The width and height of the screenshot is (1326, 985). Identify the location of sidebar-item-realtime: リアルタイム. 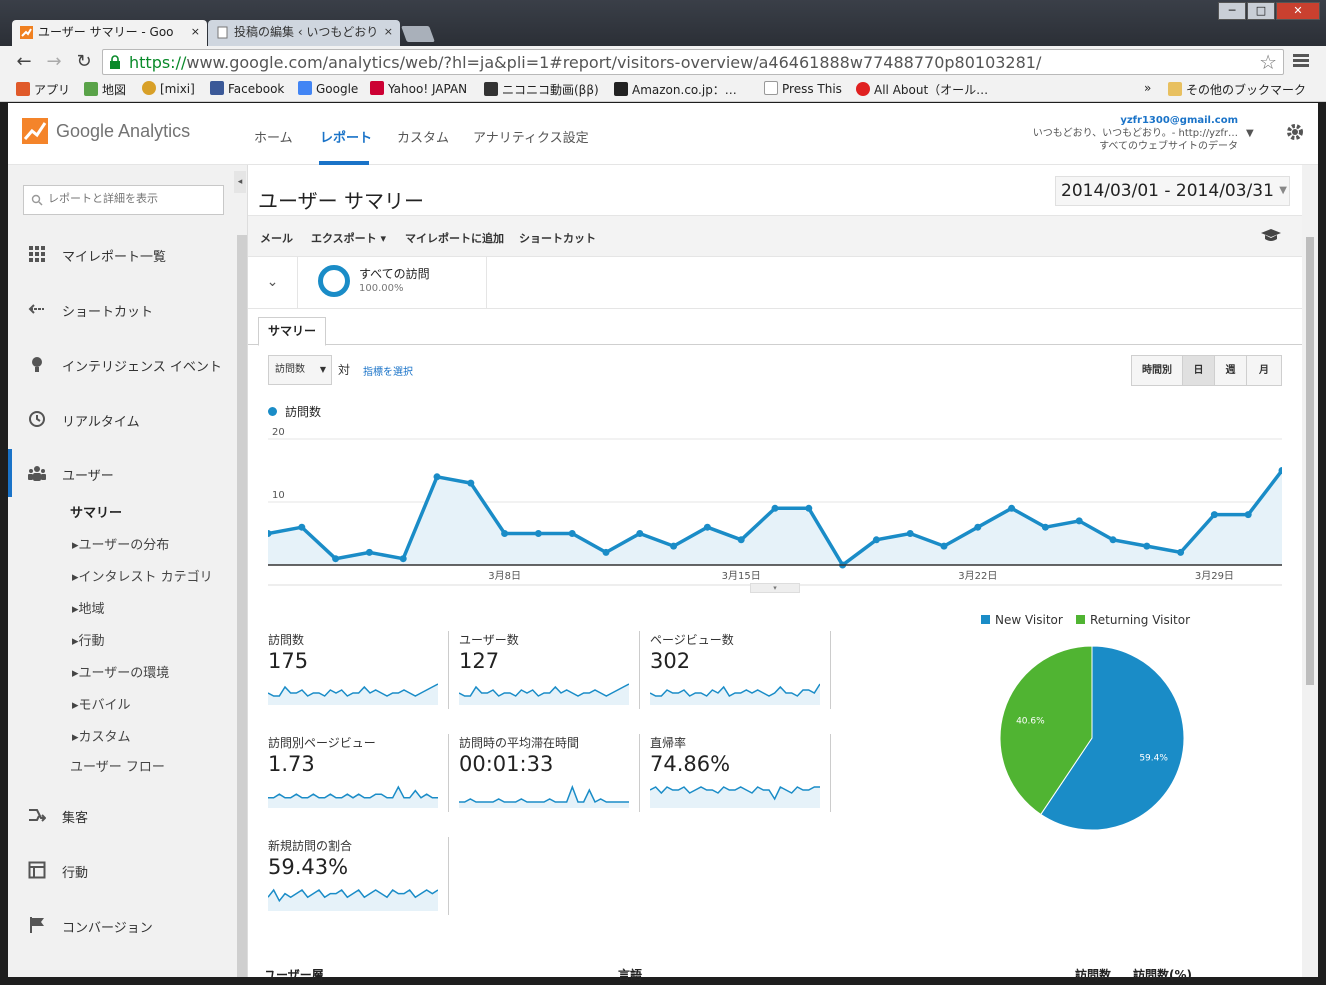
(122, 419).